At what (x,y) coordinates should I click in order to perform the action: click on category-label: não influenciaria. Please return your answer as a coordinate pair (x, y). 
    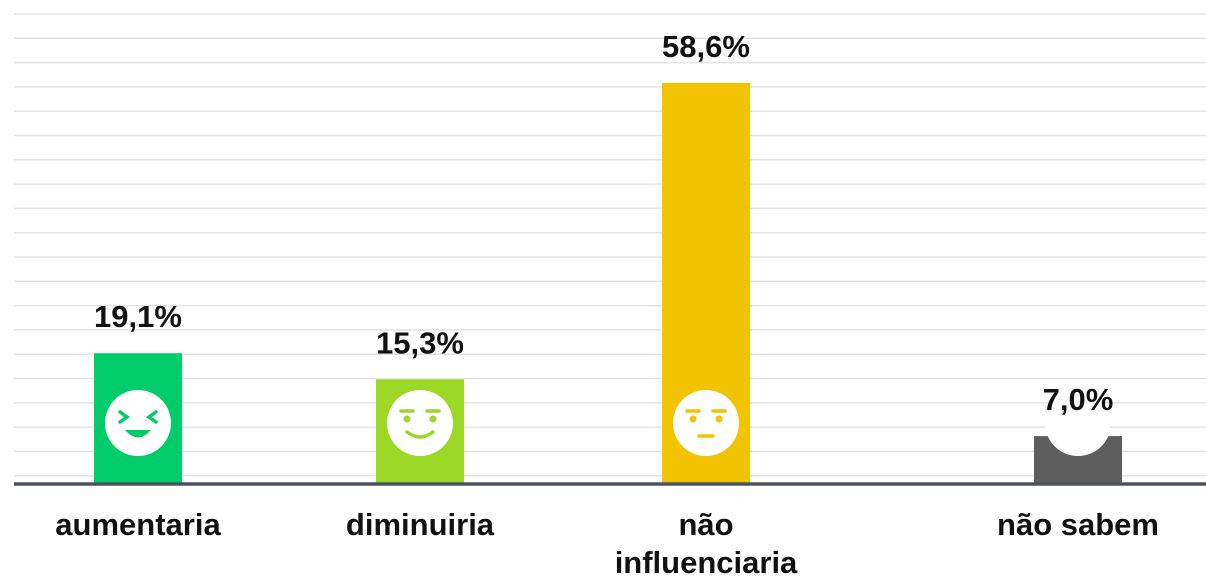
    Looking at the image, I should click on (706, 543).